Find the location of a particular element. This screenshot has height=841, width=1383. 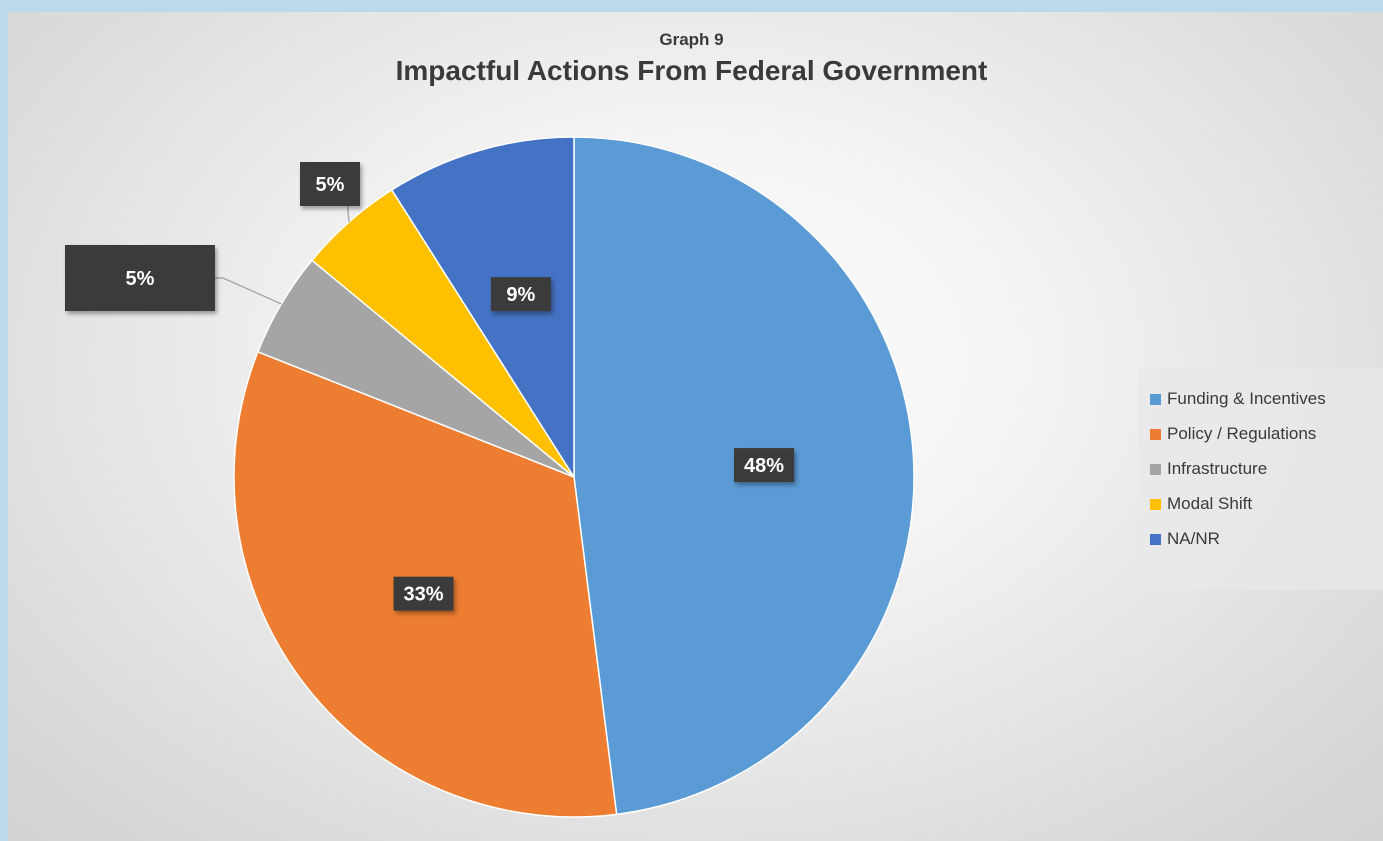

data-label-policy-regulations: 33% is located at coordinates (424, 595).